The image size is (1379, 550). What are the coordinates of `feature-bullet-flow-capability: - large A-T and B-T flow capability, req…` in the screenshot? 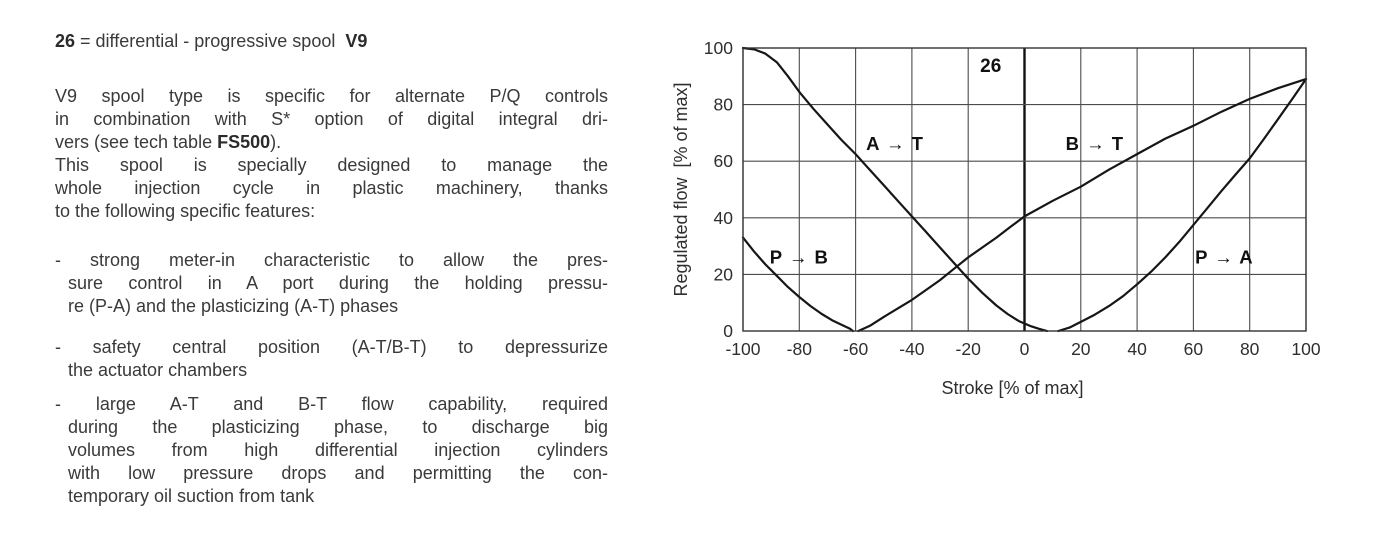 It's located at (331, 450).